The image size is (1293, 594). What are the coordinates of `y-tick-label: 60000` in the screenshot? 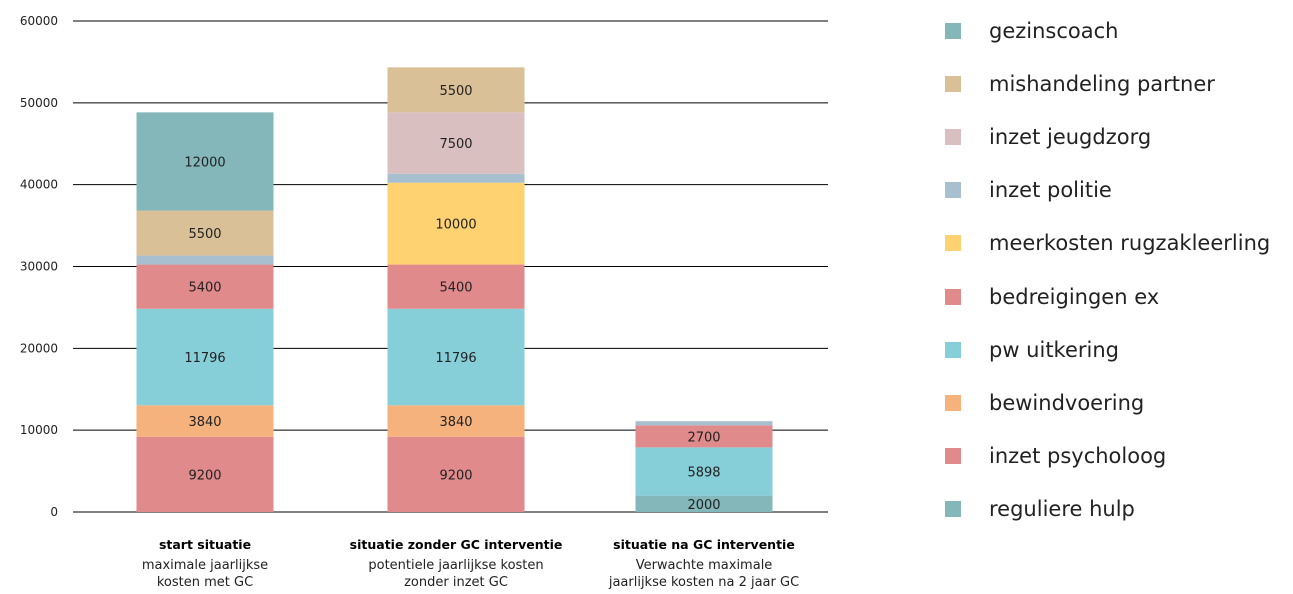 It's located at (39, 21).